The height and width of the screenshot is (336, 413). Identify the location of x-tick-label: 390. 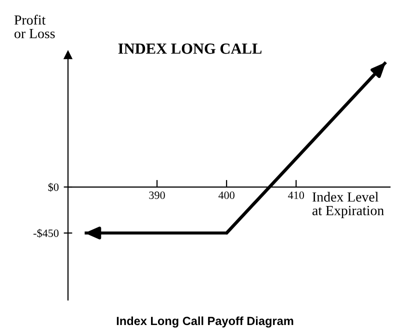
(157, 195).